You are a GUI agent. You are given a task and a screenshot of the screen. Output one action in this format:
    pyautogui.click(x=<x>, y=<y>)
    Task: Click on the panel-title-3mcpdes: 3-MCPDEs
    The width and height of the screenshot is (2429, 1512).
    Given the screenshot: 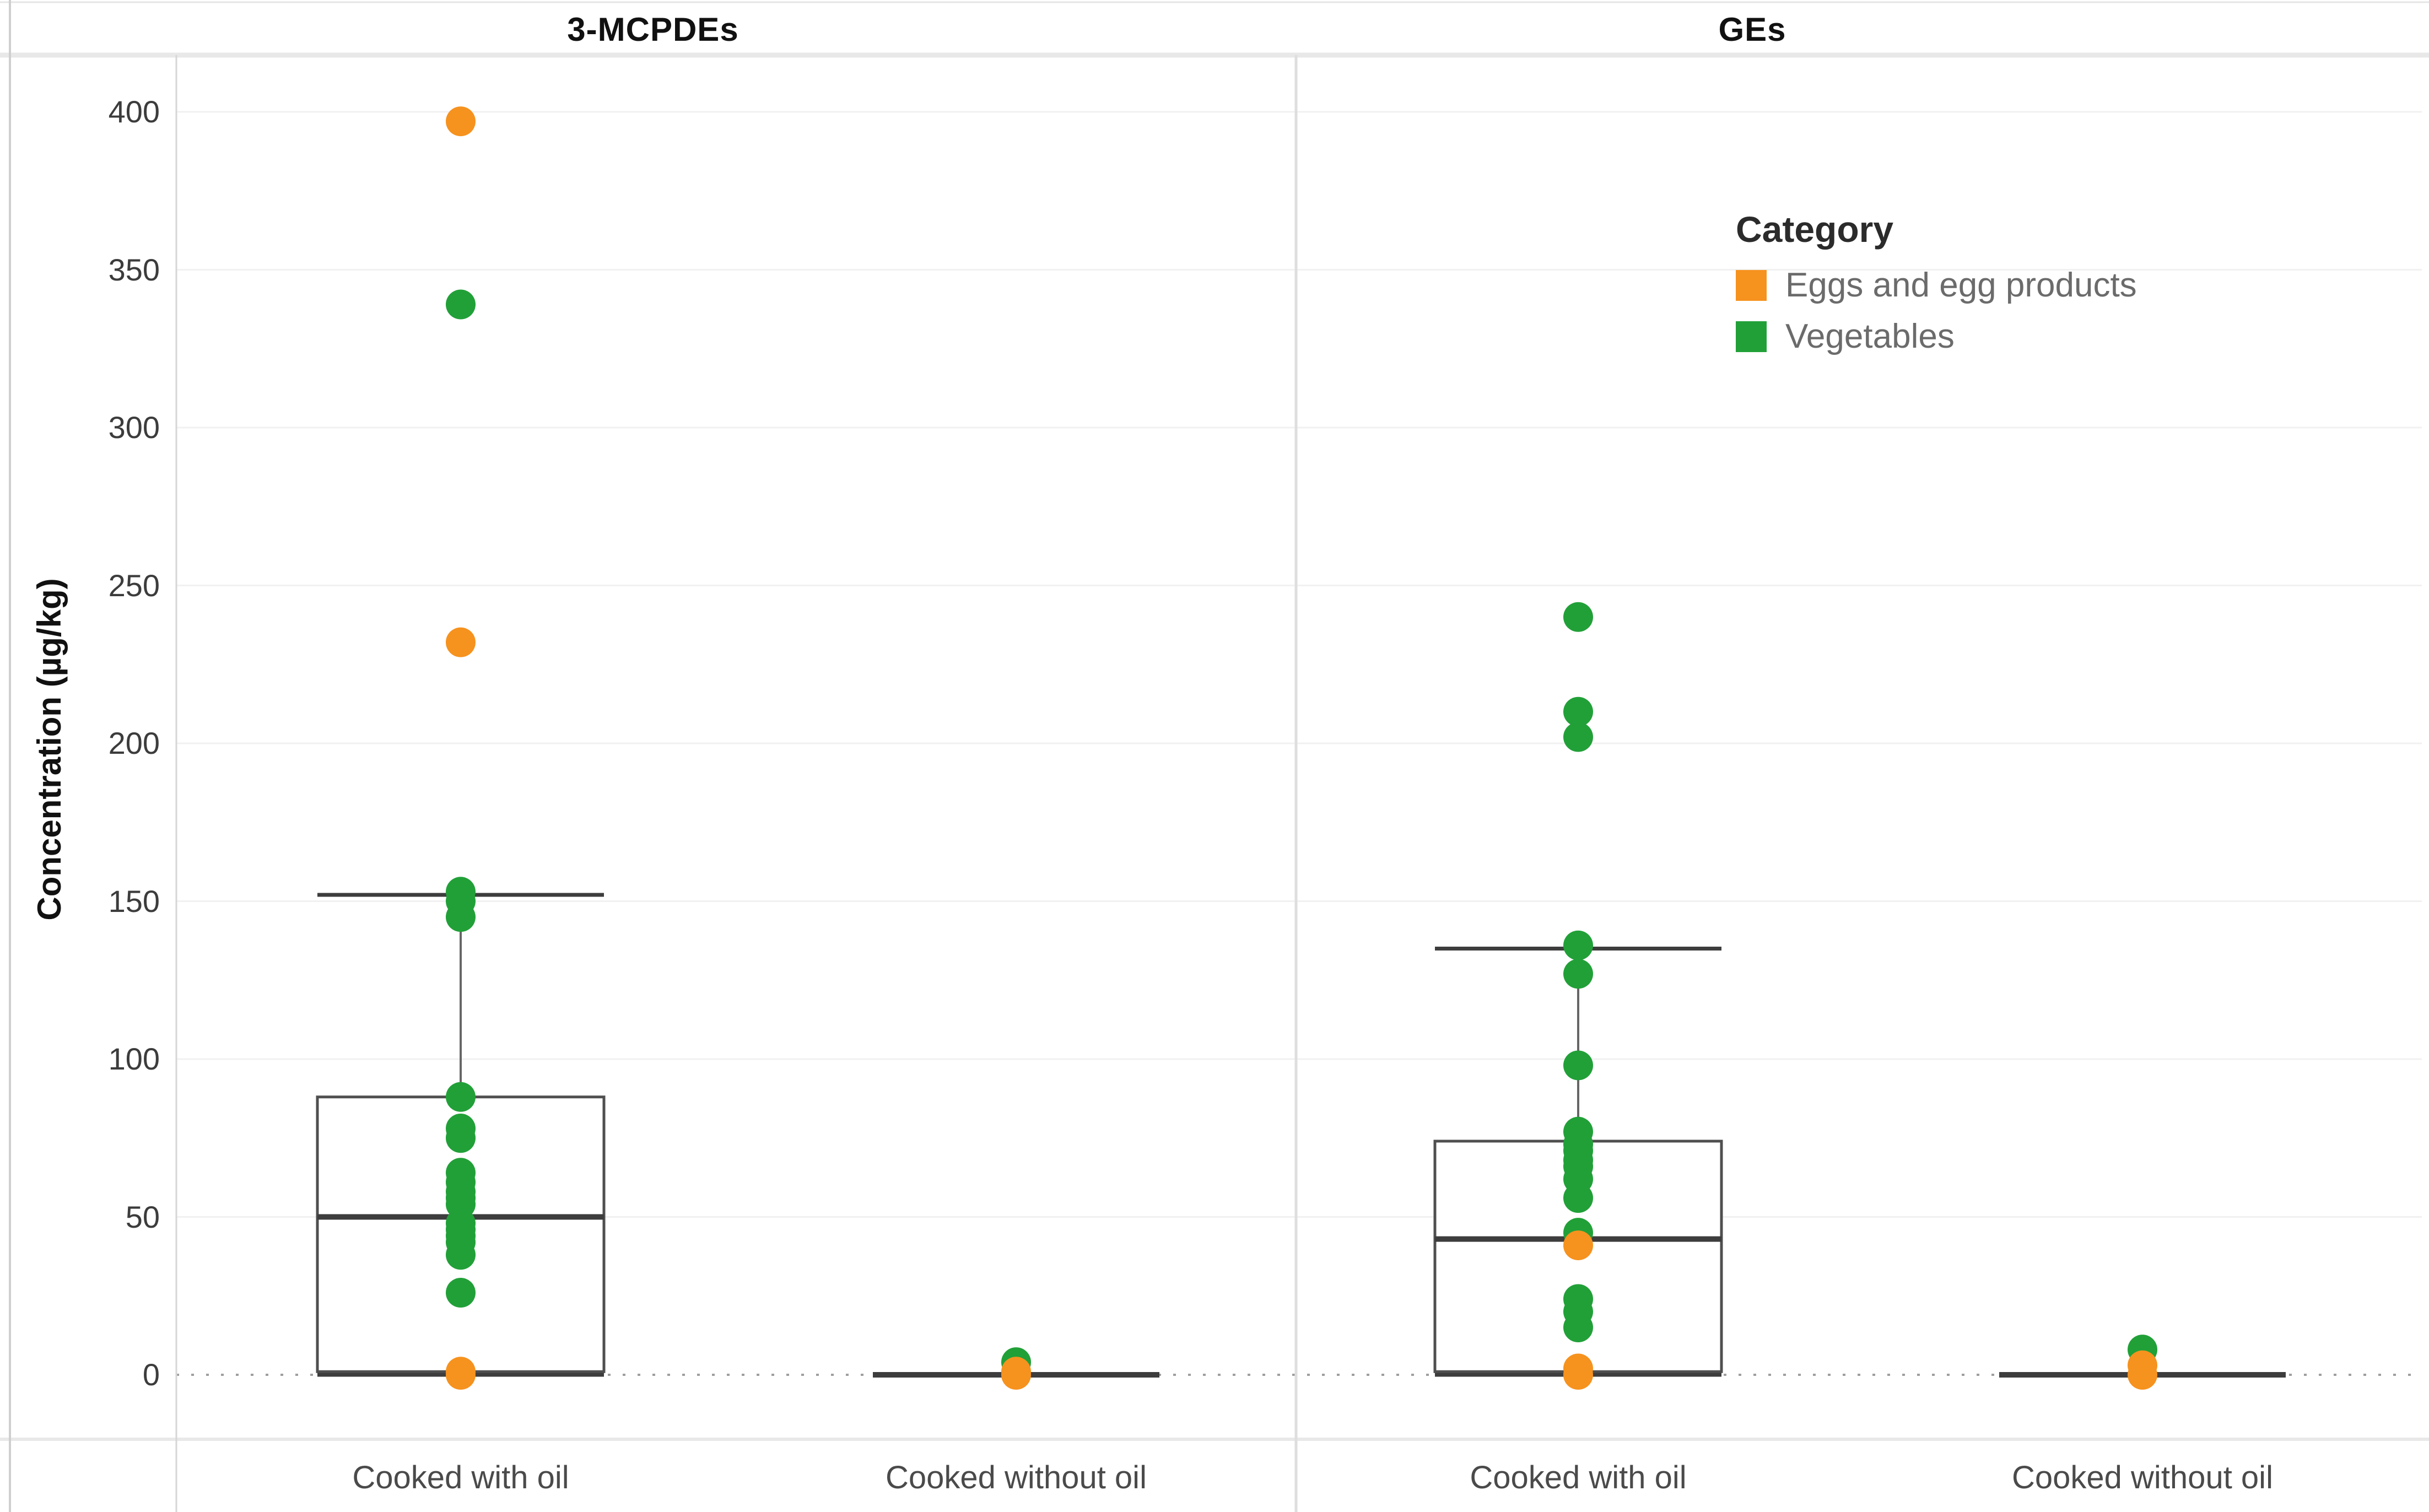 What is the action you would take?
    pyautogui.click(x=653, y=29)
    